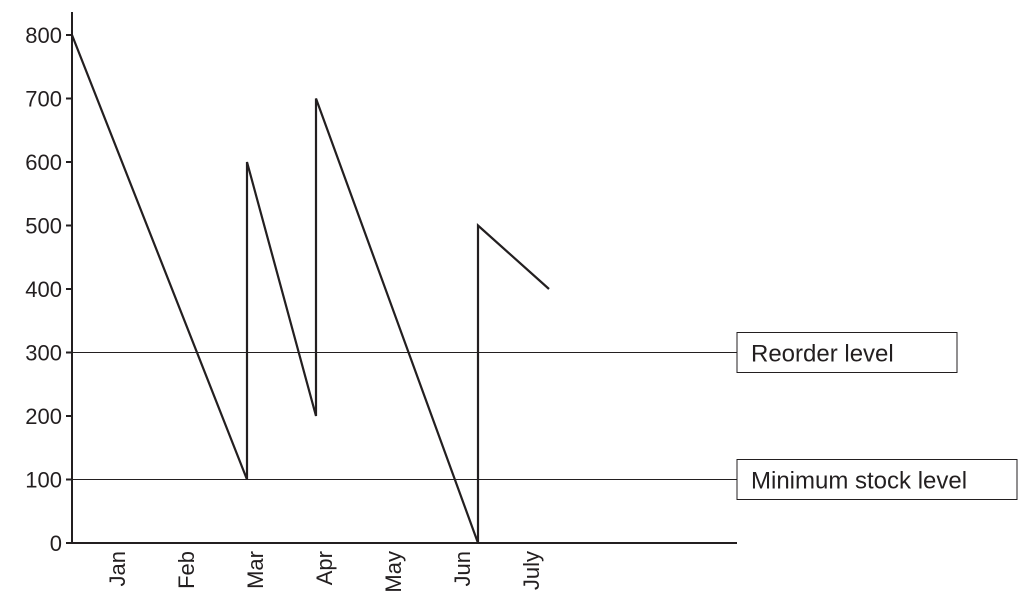 The width and height of the screenshot is (1019, 604). What do you see at coordinates (393, 572) in the screenshot?
I see `x-tick-label: May` at bounding box center [393, 572].